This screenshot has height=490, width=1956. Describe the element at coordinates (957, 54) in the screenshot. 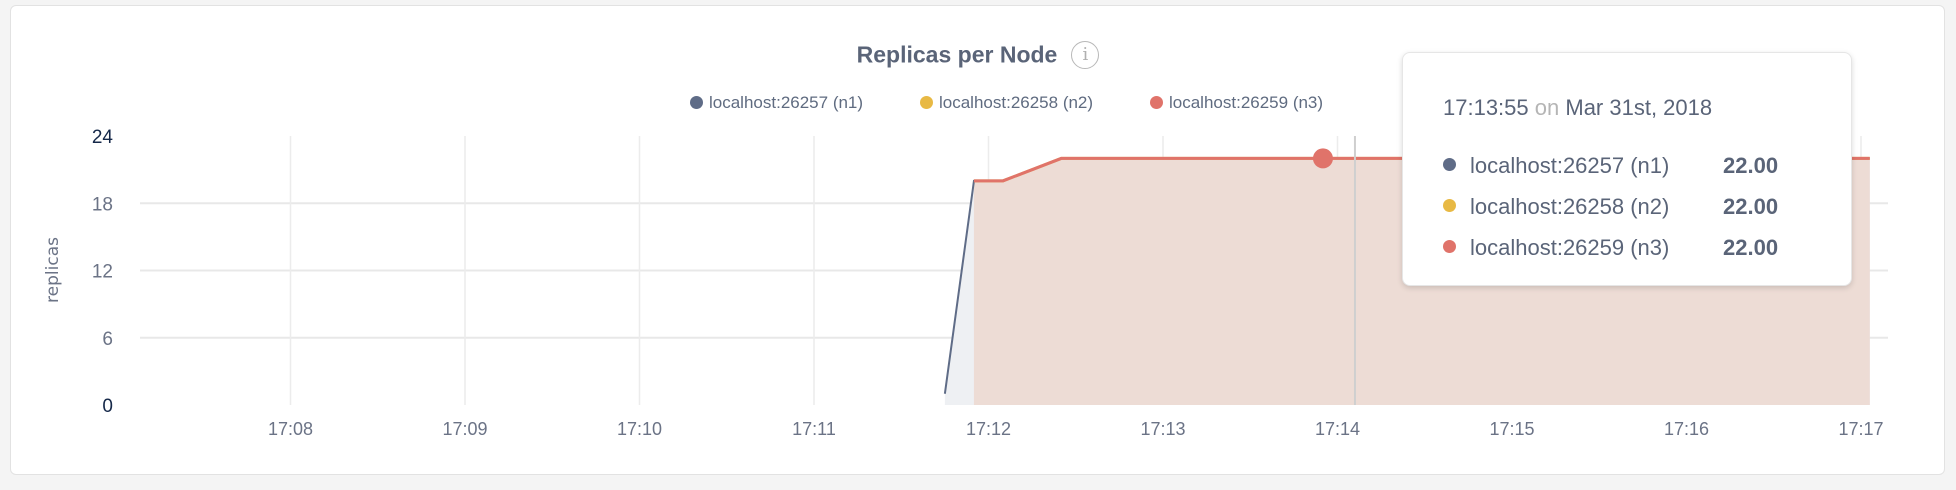

I see `chart-title: Replicas per Node` at that location.